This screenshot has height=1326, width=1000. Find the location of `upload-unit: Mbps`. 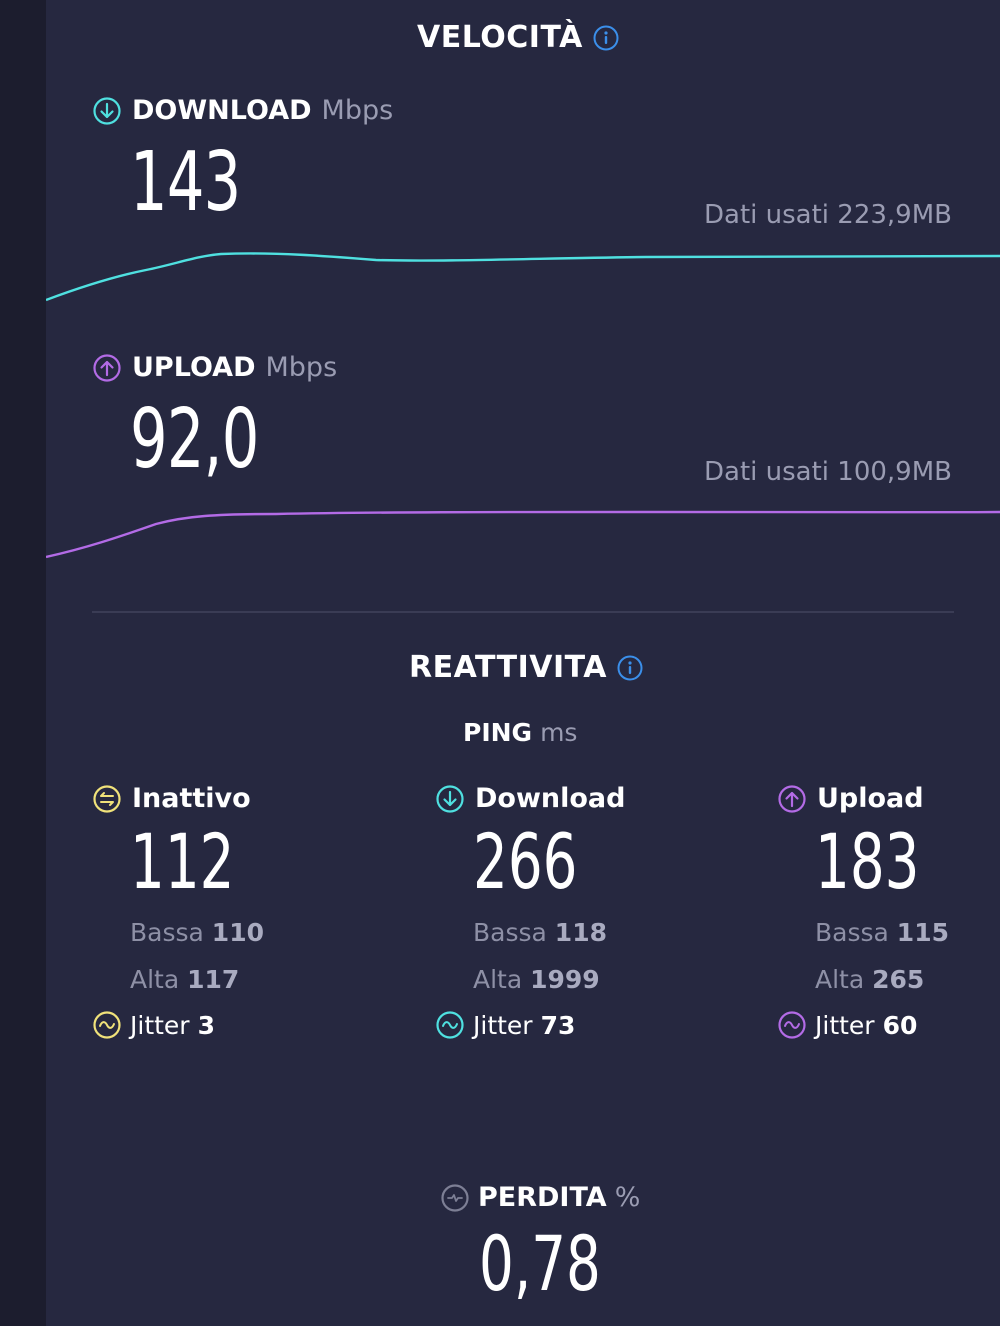

upload-unit: Mbps is located at coordinates (301, 367).